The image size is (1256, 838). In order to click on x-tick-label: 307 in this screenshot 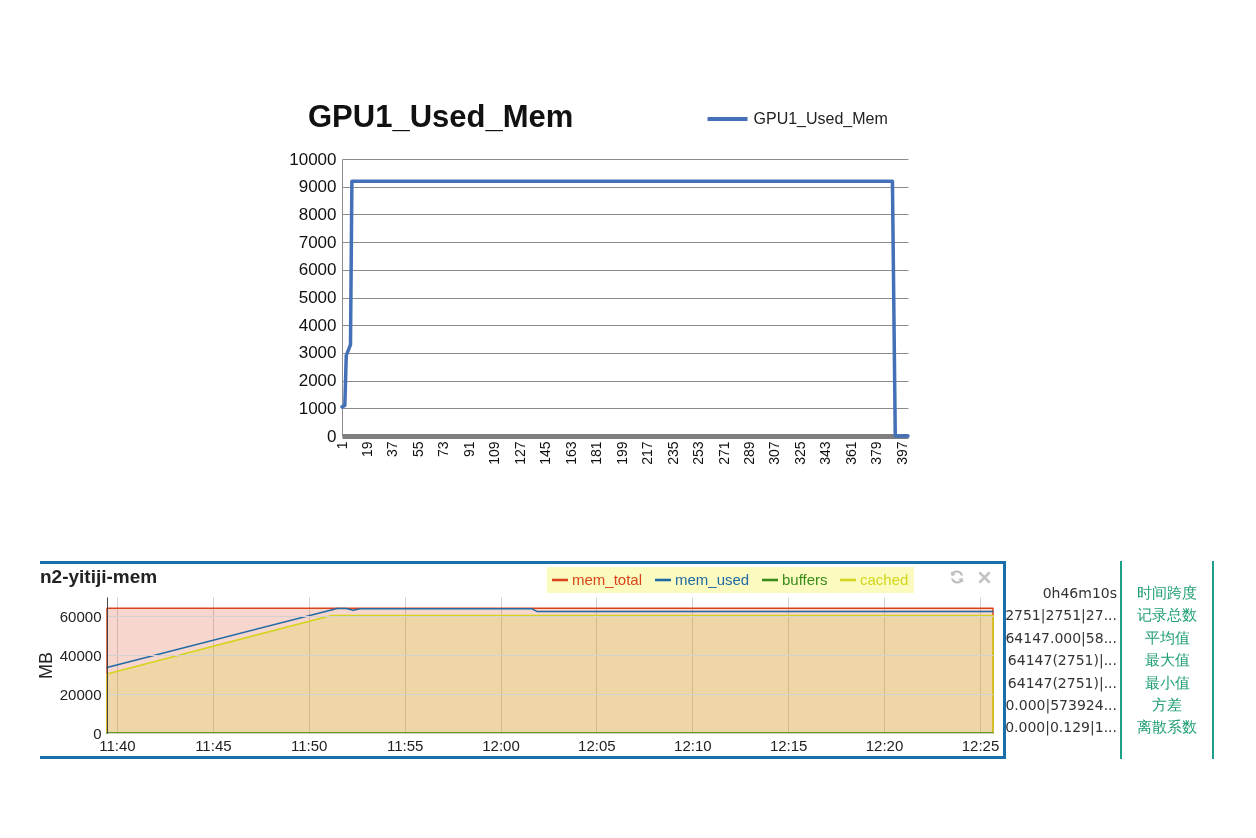, I will do `click(774, 453)`.